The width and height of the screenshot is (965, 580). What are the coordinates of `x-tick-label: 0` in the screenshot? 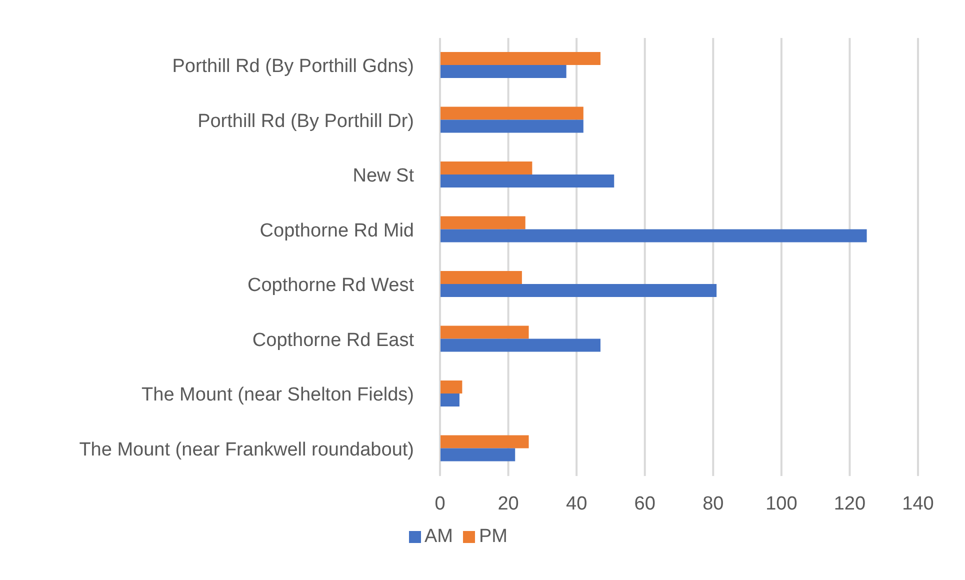 It's located at (440, 503).